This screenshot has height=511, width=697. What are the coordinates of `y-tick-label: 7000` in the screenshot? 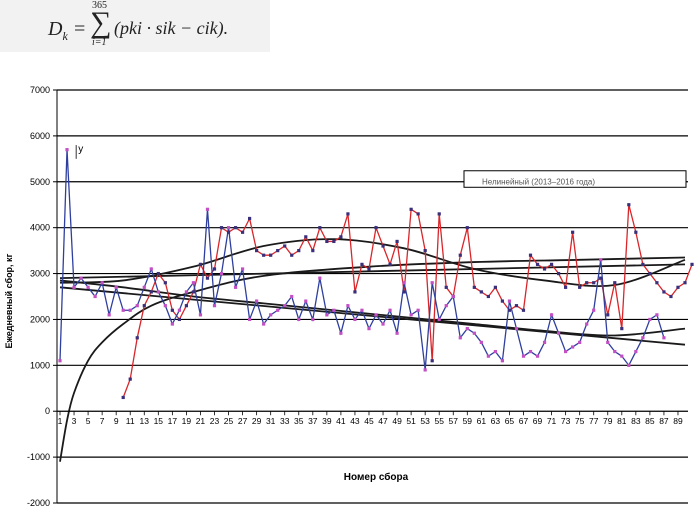 It's located at (40, 90).